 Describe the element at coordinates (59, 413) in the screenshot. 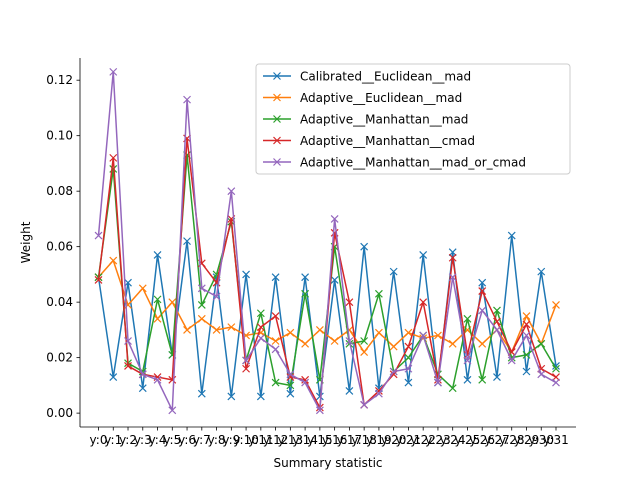

I see `y-tick-label: 0.00` at that location.